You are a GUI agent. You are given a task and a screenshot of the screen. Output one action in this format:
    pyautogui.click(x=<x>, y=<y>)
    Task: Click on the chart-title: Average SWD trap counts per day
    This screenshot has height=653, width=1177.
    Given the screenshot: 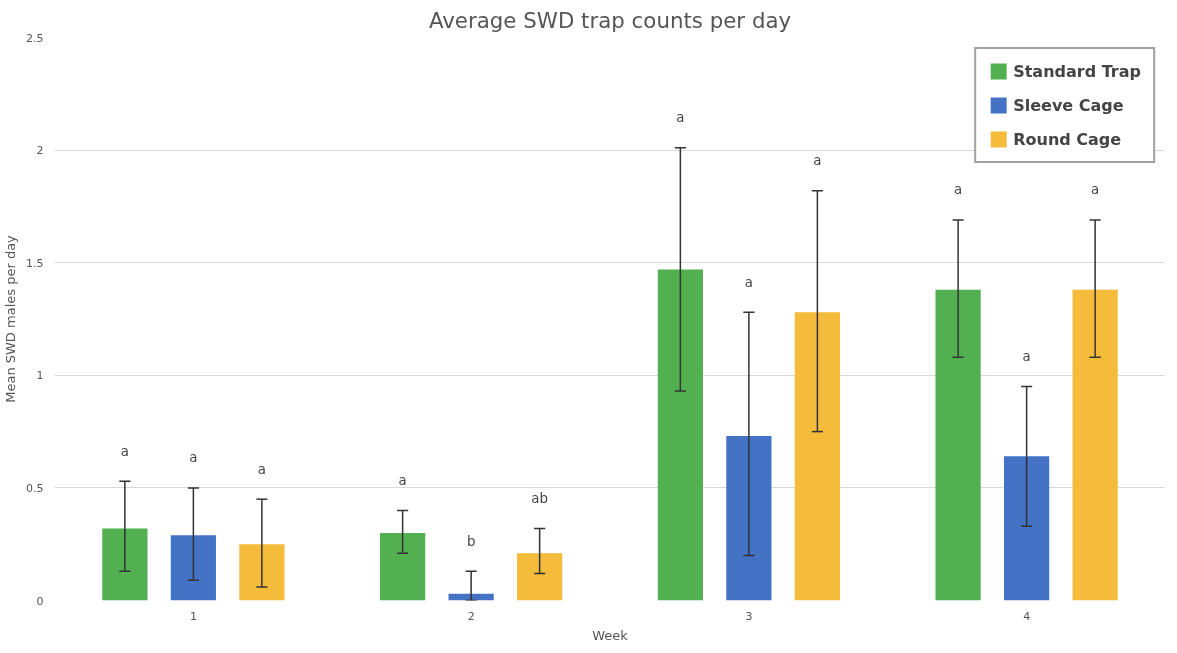 What is the action you would take?
    pyautogui.click(x=610, y=20)
    